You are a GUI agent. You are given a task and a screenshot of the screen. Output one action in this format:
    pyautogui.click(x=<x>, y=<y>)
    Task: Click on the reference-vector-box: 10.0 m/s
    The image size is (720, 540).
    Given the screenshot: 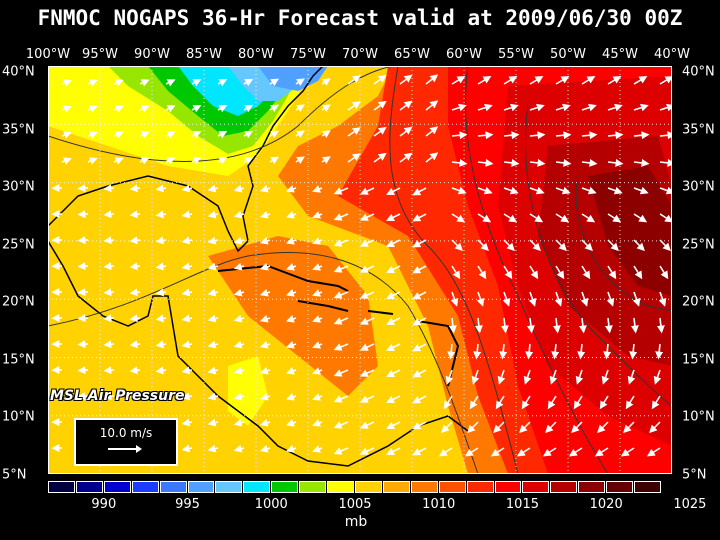 What is the action you would take?
    pyautogui.click(x=126, y=442)
    